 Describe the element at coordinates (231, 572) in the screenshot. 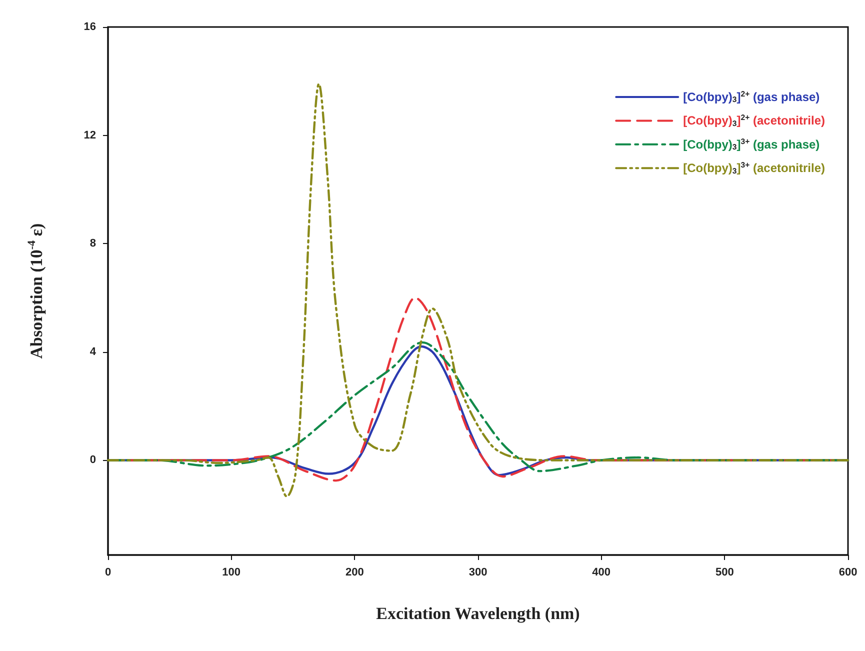

I see `x-tick-label: 100` at that location.